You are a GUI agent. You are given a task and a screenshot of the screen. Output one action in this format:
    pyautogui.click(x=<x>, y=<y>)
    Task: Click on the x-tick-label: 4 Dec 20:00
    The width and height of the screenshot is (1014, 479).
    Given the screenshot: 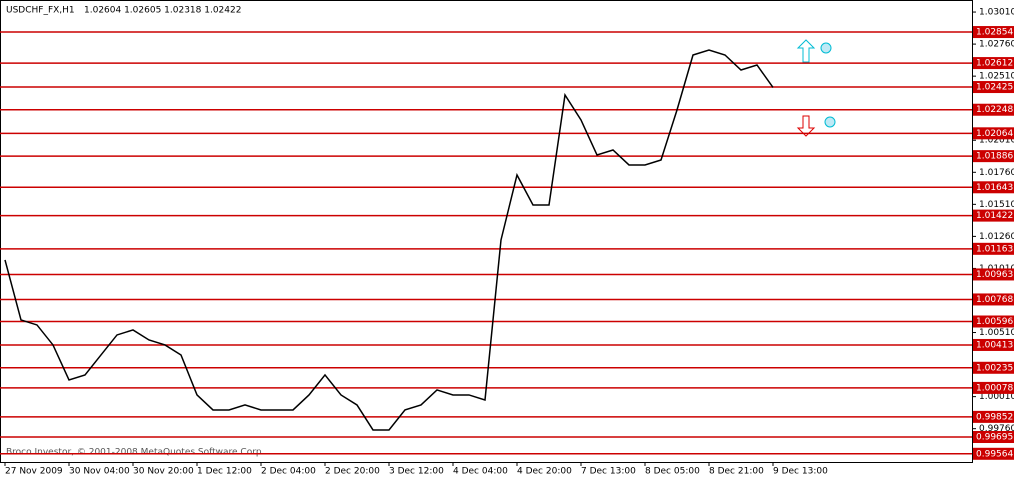 What is the action you would take?
    pyautogui.click(x=544, y=472)
    